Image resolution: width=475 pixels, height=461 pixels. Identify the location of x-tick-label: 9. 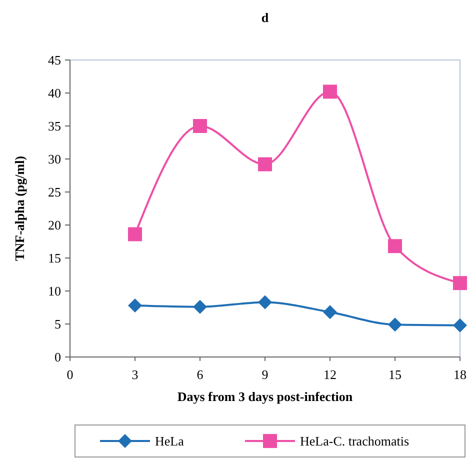
(265, 374).